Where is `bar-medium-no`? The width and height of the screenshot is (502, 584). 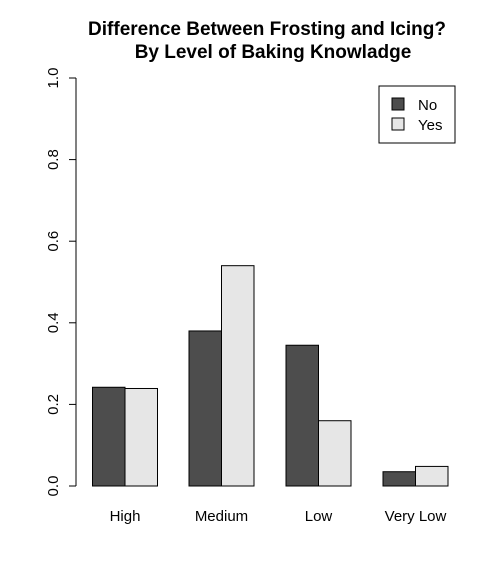 bar-medium-no is located at coordinates (205, 408).